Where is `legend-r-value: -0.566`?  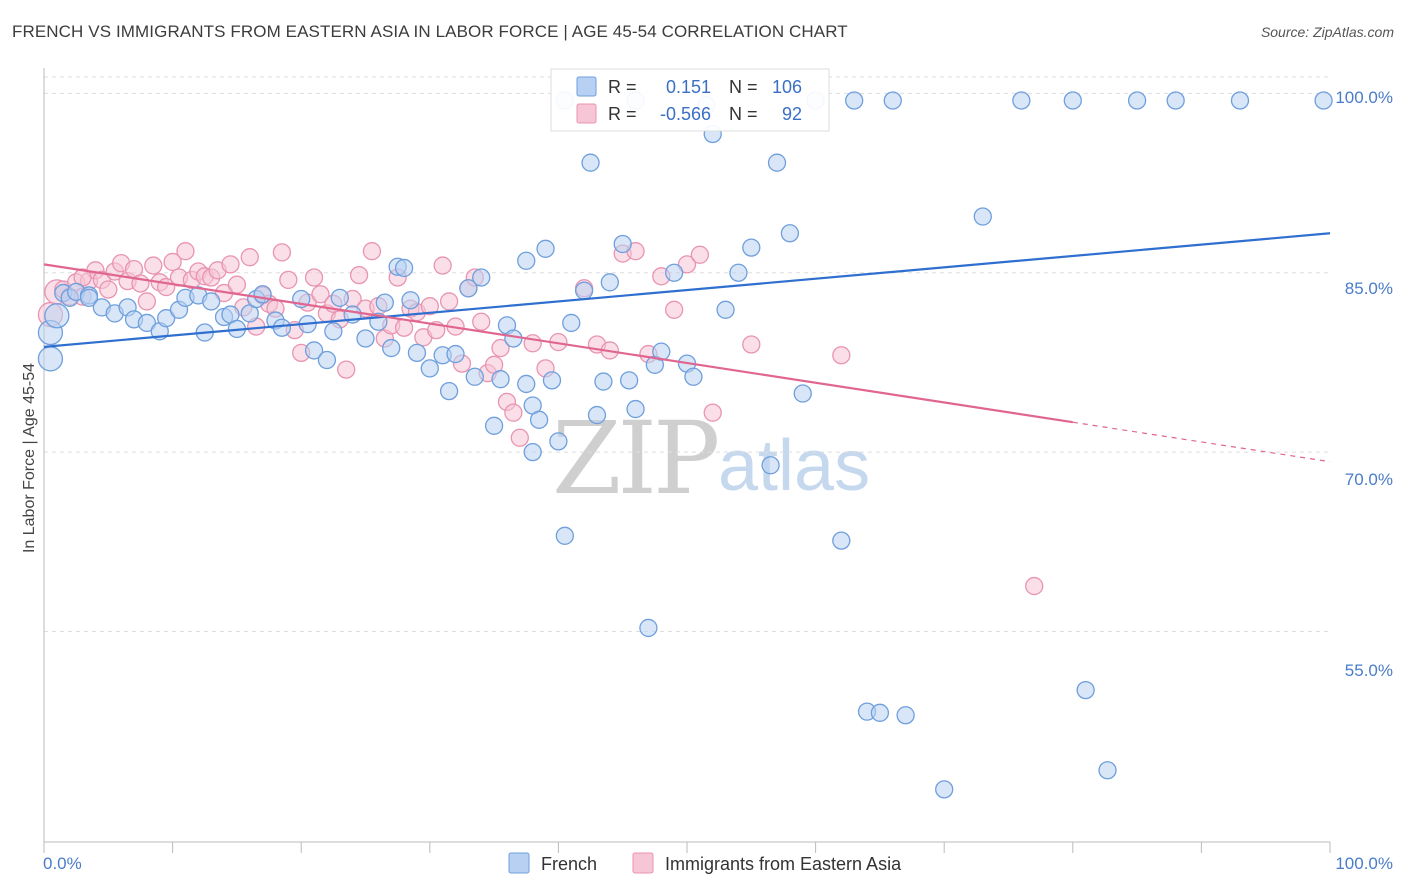 legend-r-value: -0.566 is located at coordinates (685, 114).